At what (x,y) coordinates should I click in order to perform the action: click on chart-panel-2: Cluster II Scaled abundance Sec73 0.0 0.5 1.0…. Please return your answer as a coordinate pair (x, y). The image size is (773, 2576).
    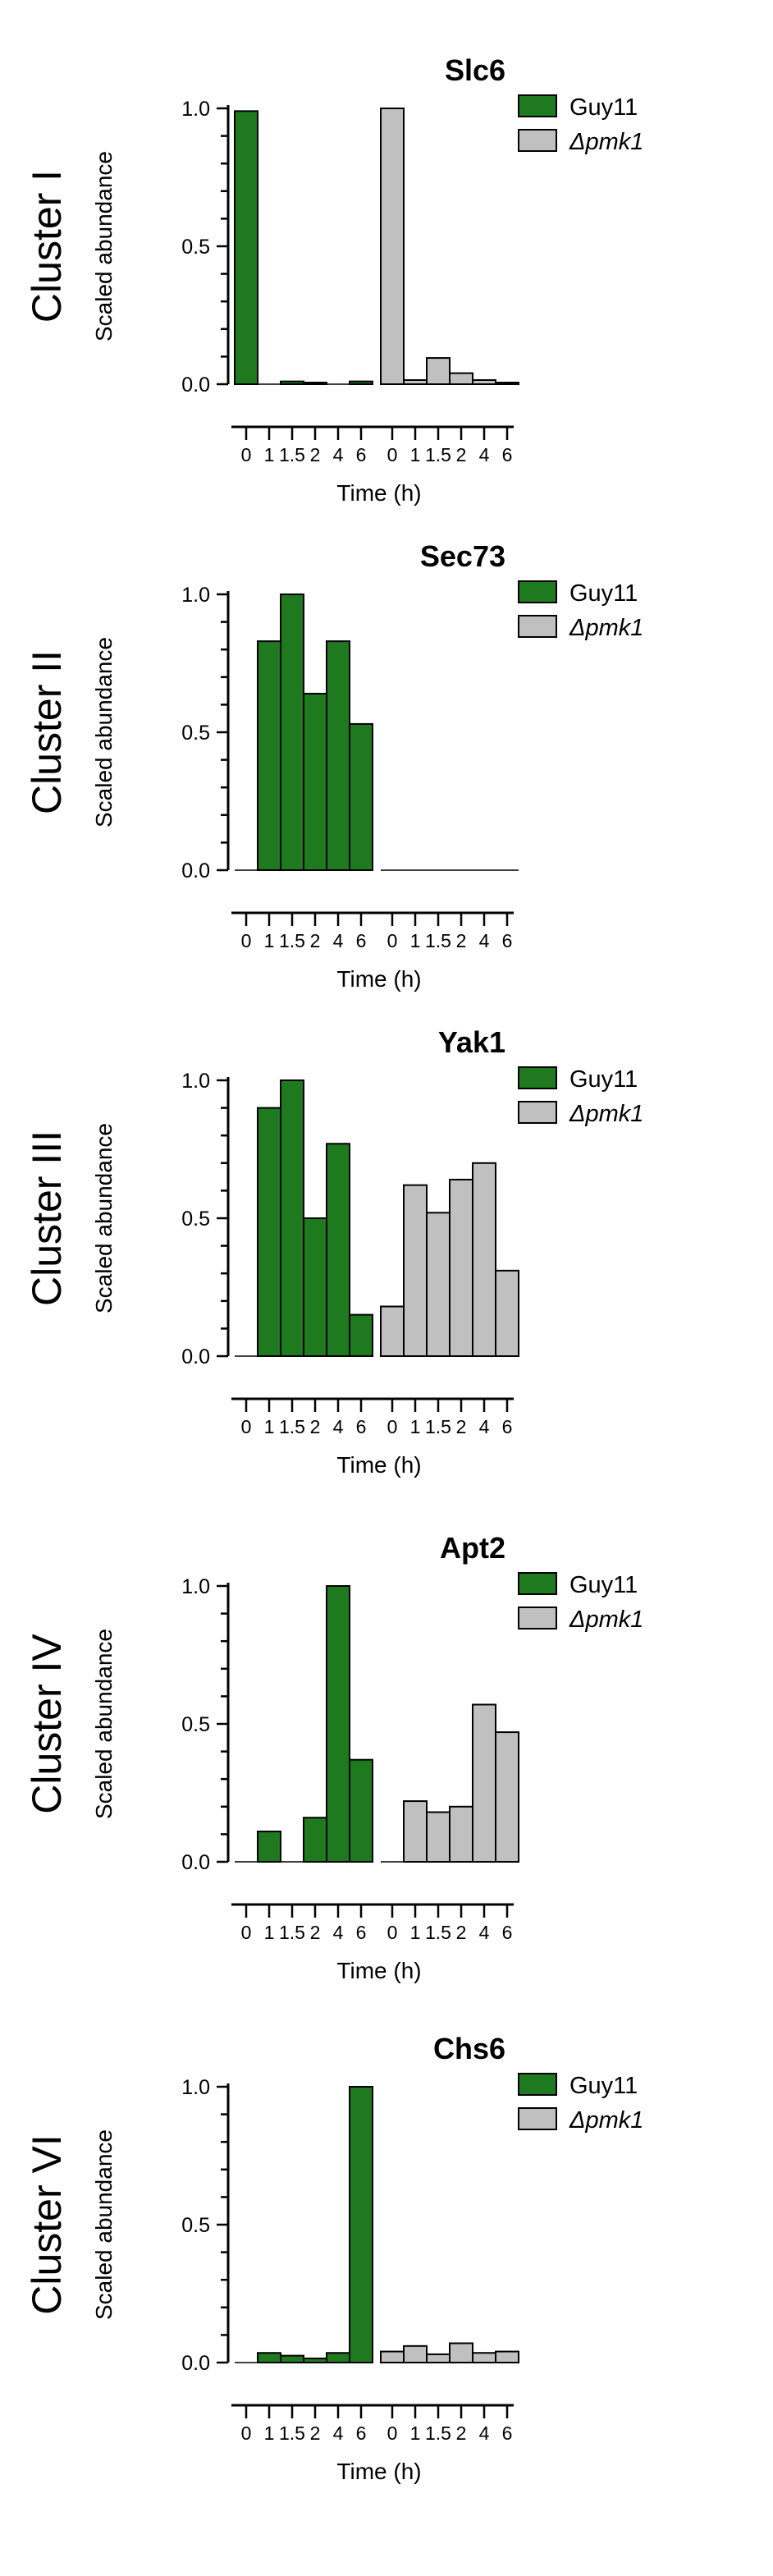
    Looking at the image, I should click on (333, 766).